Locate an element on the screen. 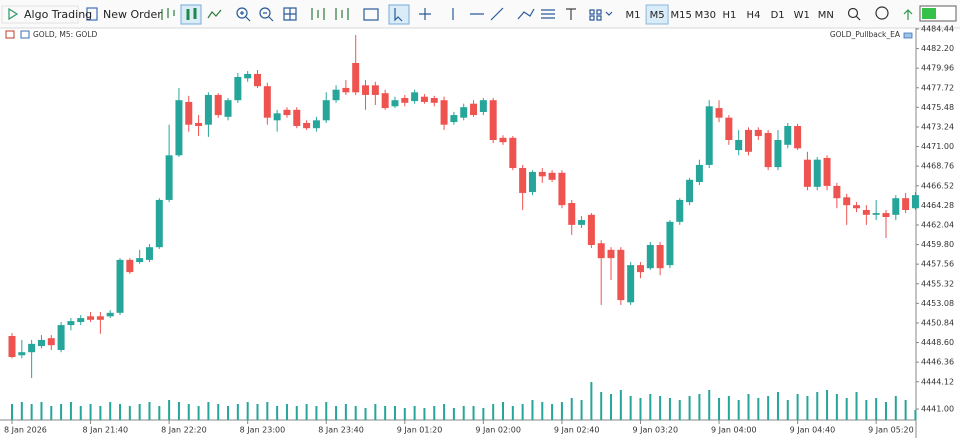  y-tick-label: 4464.28 is located at coordinates (937, 205).